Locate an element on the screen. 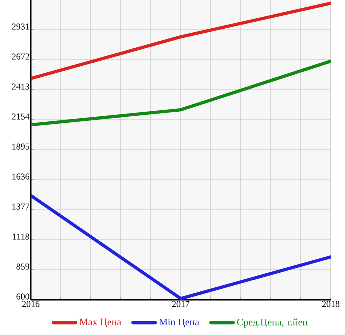 The width and height of the screenshot is (345, 335). y-tick-label: 1377 is located at coordinates (21, 207).